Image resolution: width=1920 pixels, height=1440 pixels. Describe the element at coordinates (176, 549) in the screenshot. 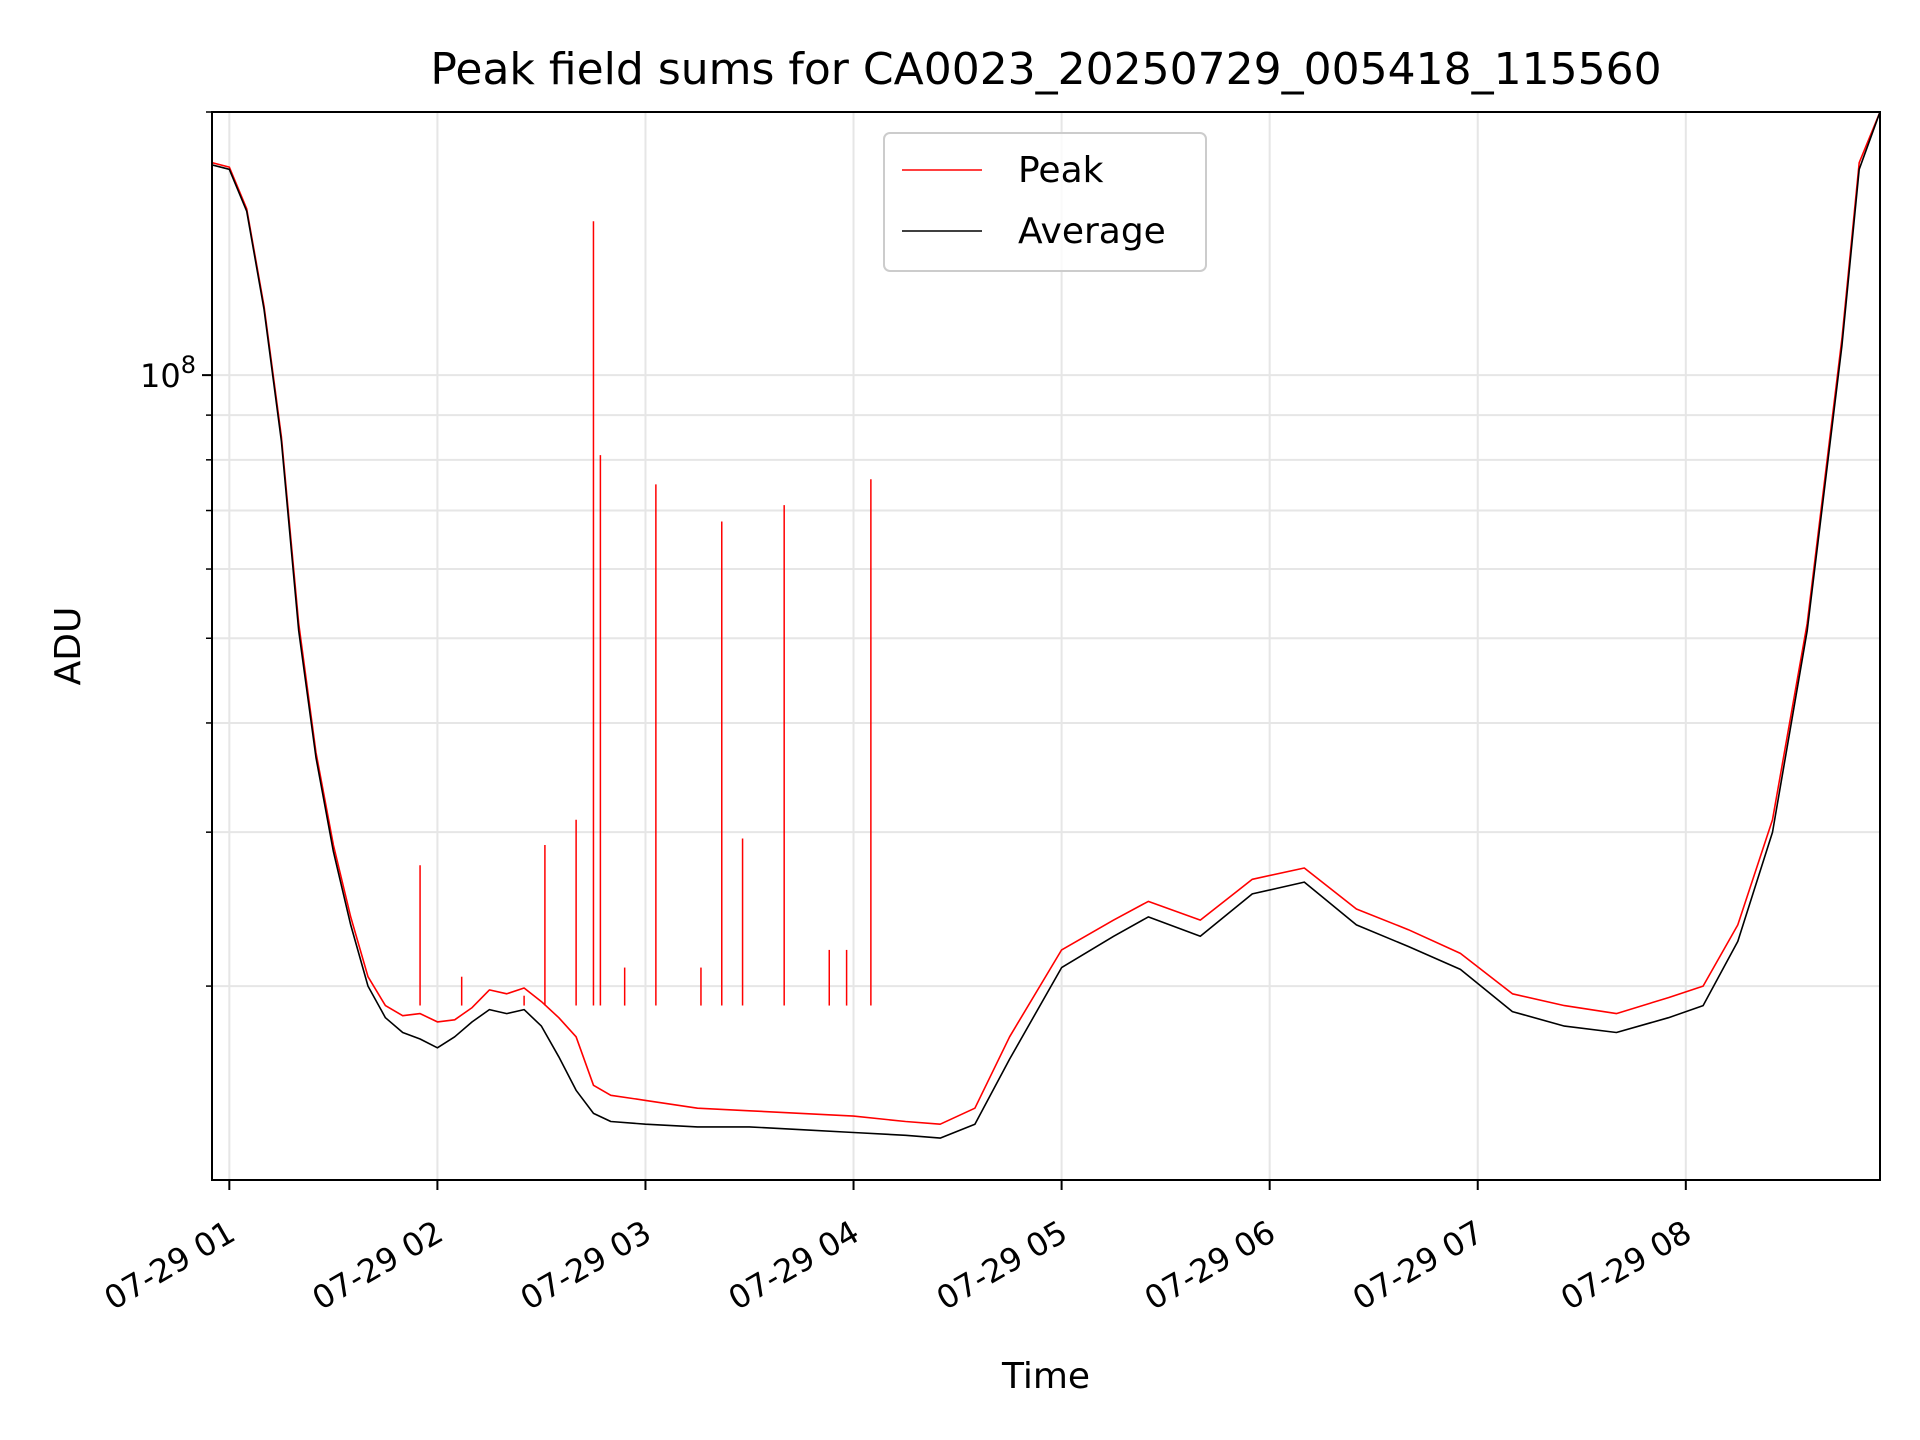

I see `y-axis: 108` at that location.